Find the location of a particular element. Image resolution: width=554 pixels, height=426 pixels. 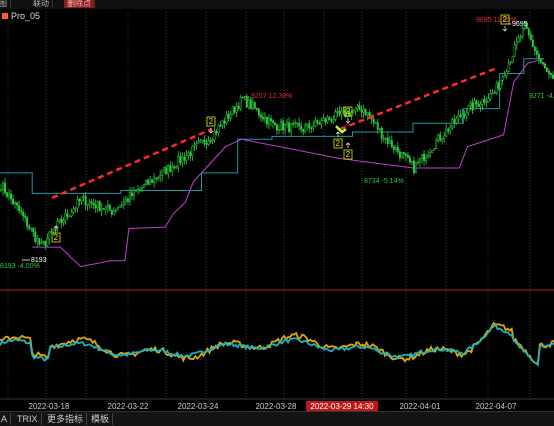

top-toolbar: 图 联动 删除点 is located at coordinates (277, 4).